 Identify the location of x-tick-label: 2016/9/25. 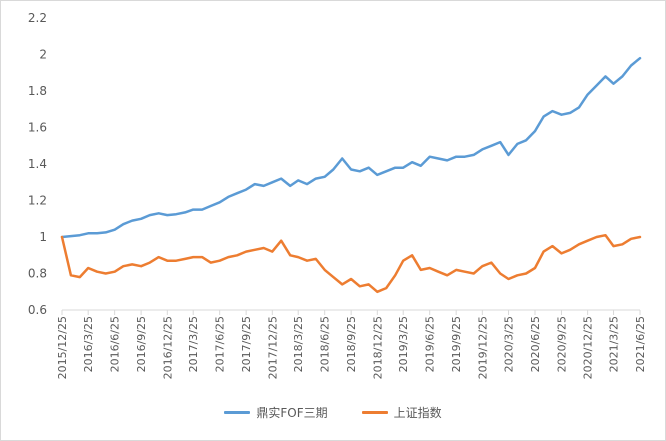
(141, 344).